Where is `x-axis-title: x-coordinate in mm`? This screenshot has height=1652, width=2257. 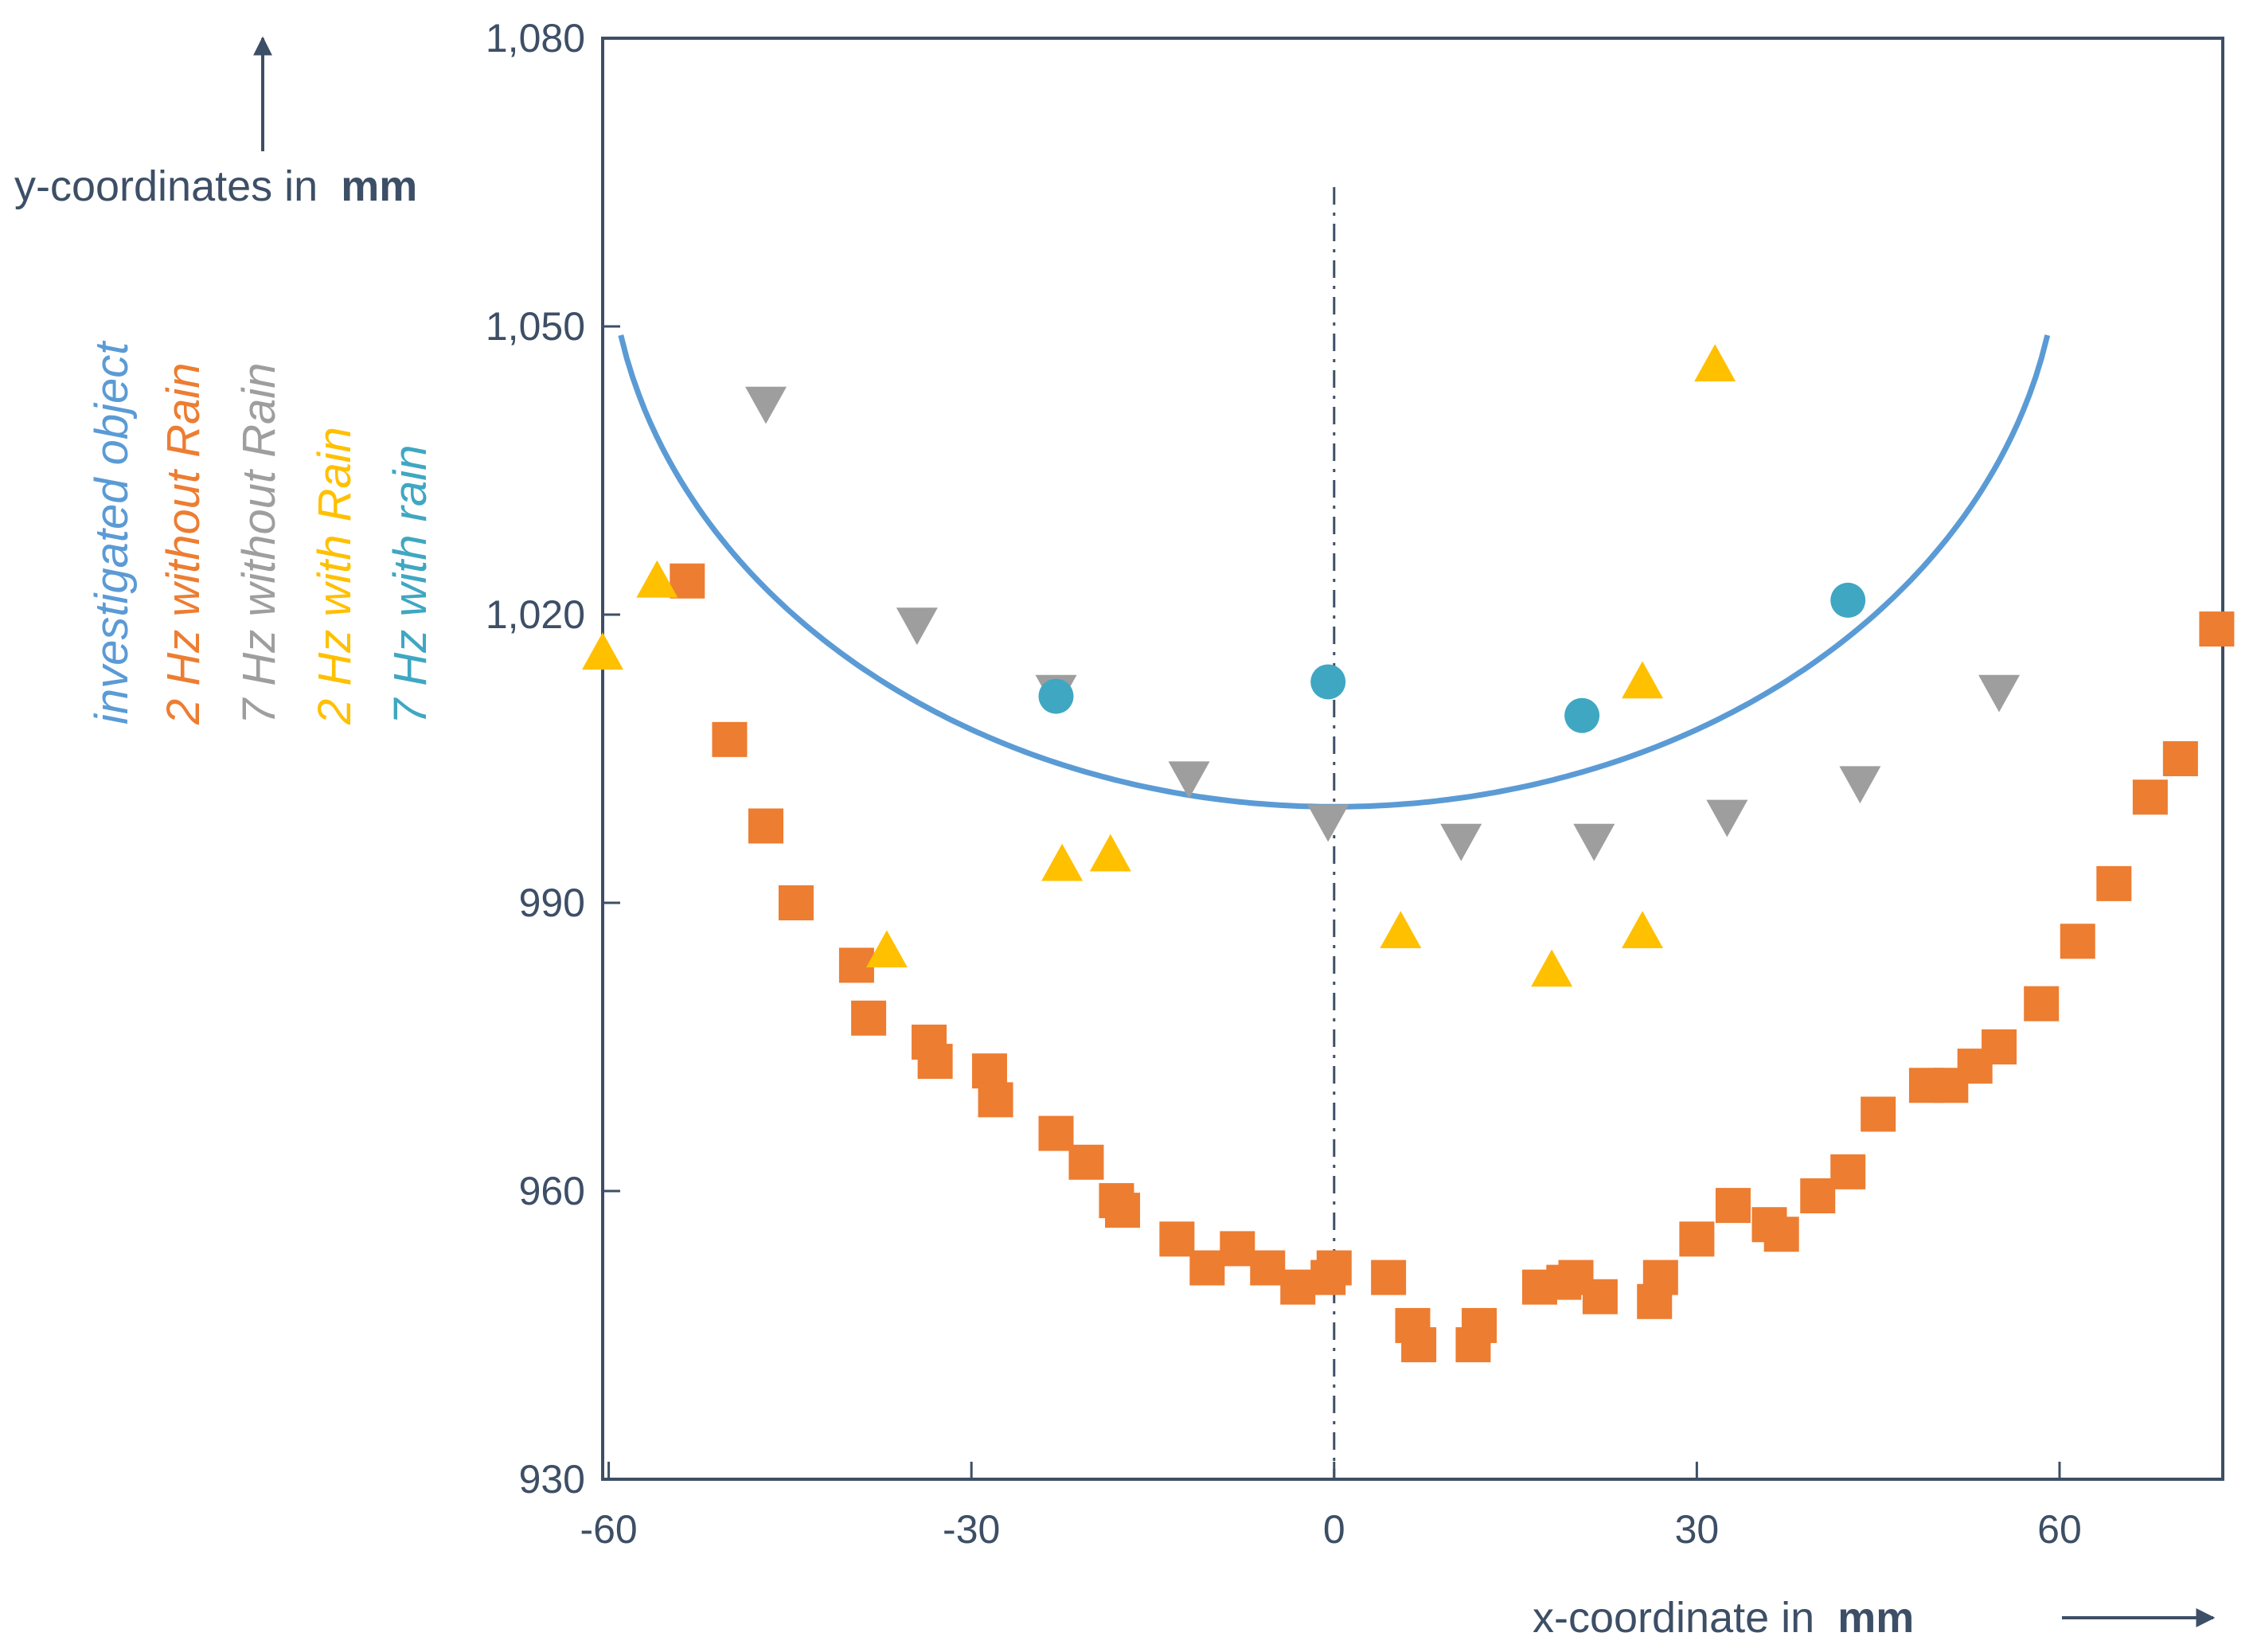
x-axis-title: x-coordinate in mm is located at coordinates (1723, 1618).